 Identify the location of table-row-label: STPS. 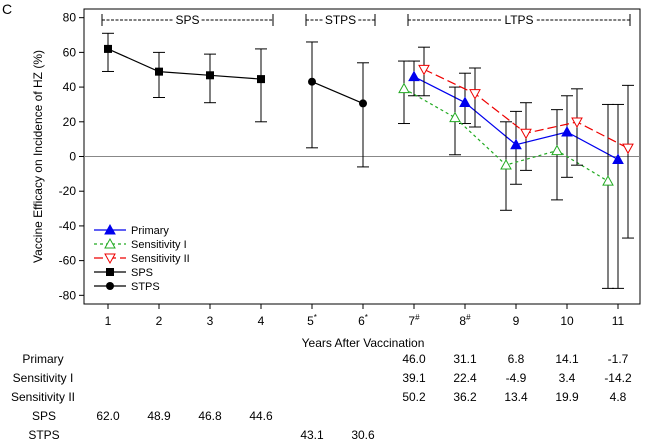
(43, 435).